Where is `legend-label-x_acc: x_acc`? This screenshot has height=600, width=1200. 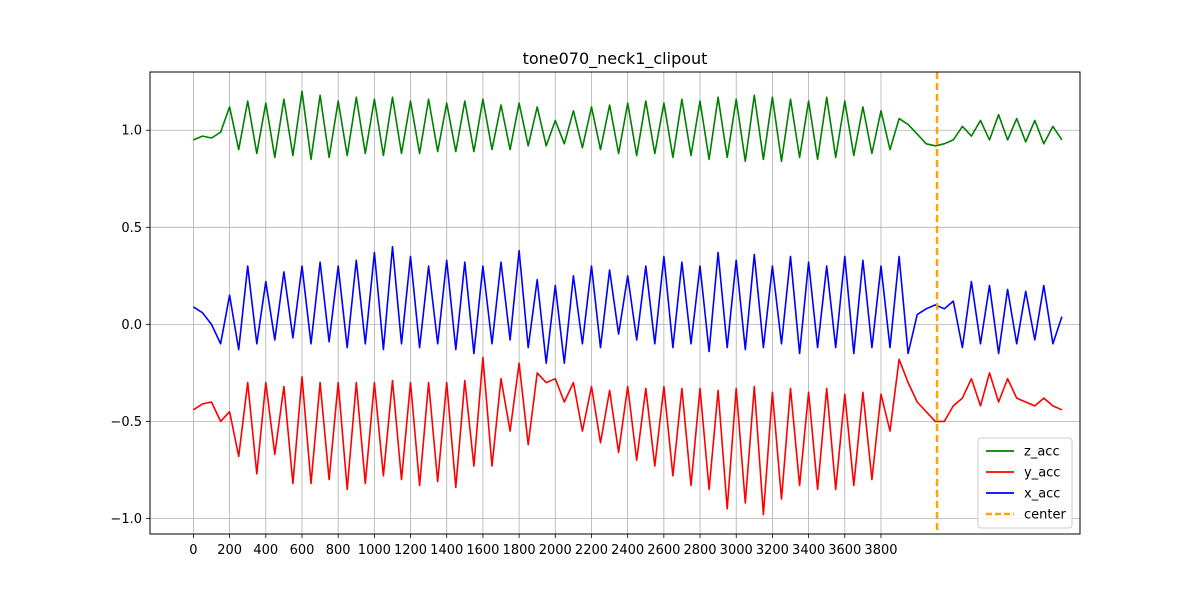
legend-label-x_acc: x_acc is located at coordinates (1042, 494).